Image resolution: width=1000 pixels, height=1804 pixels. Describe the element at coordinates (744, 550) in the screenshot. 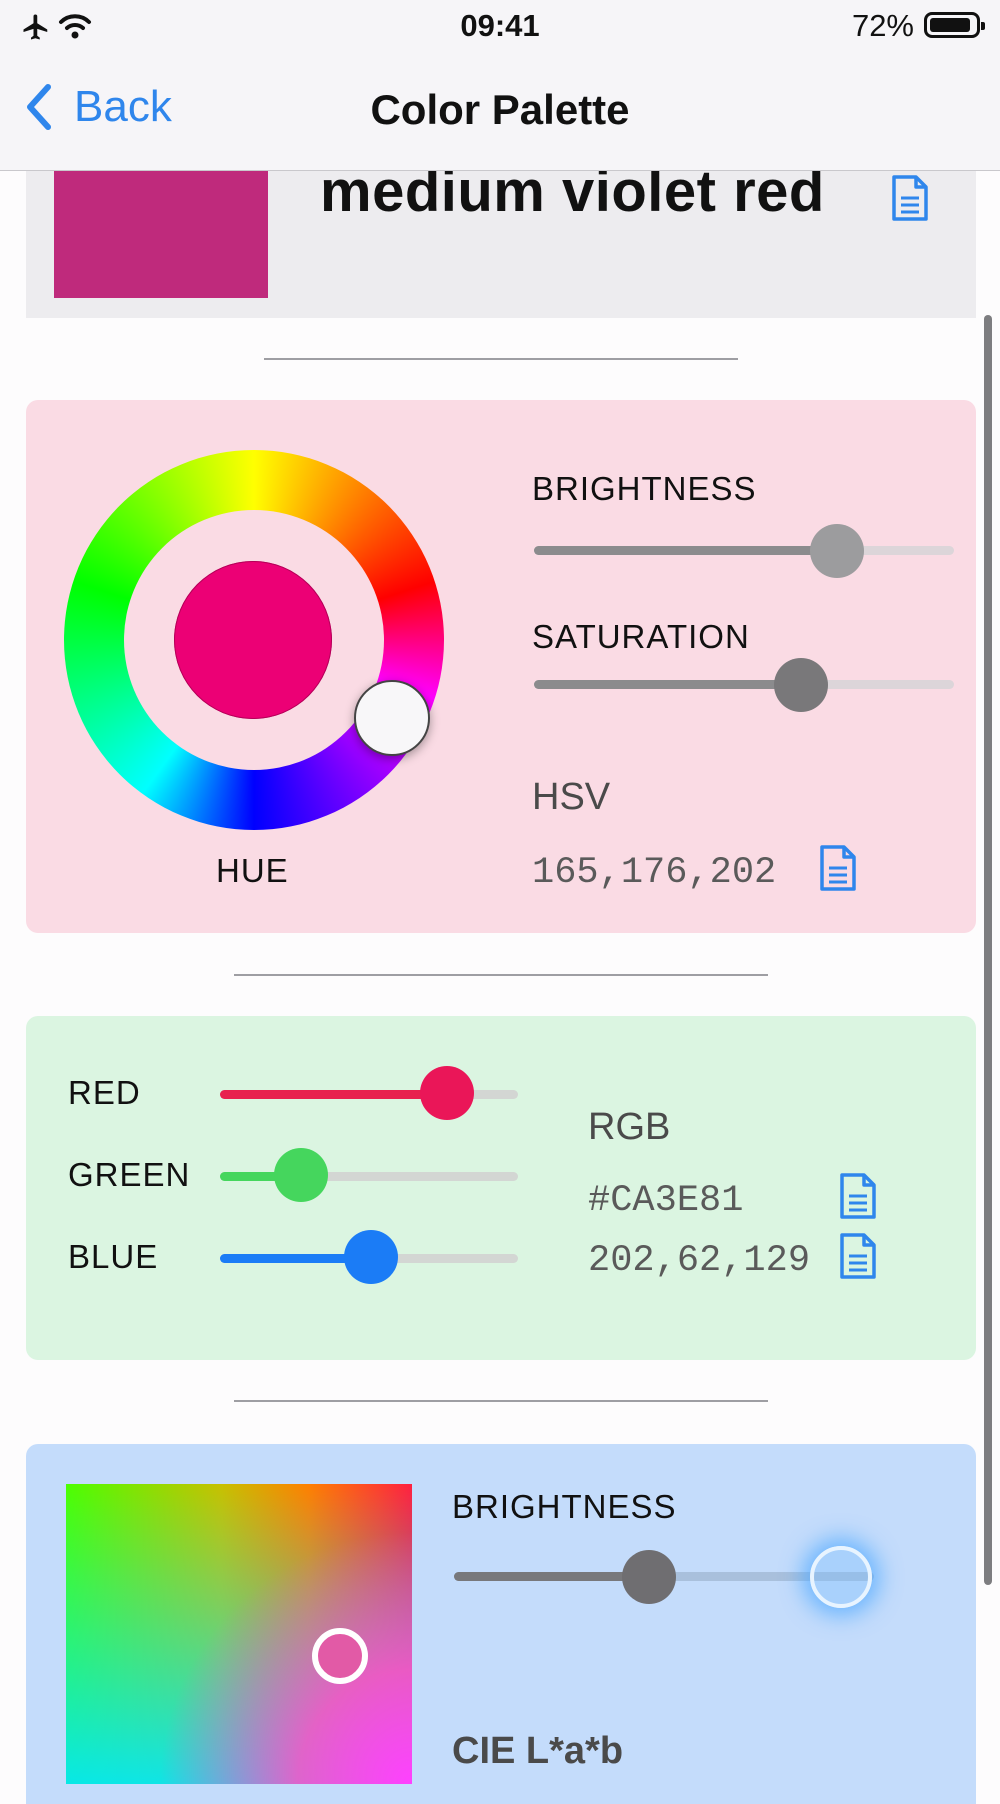

I see `brightness-slider` at that location.